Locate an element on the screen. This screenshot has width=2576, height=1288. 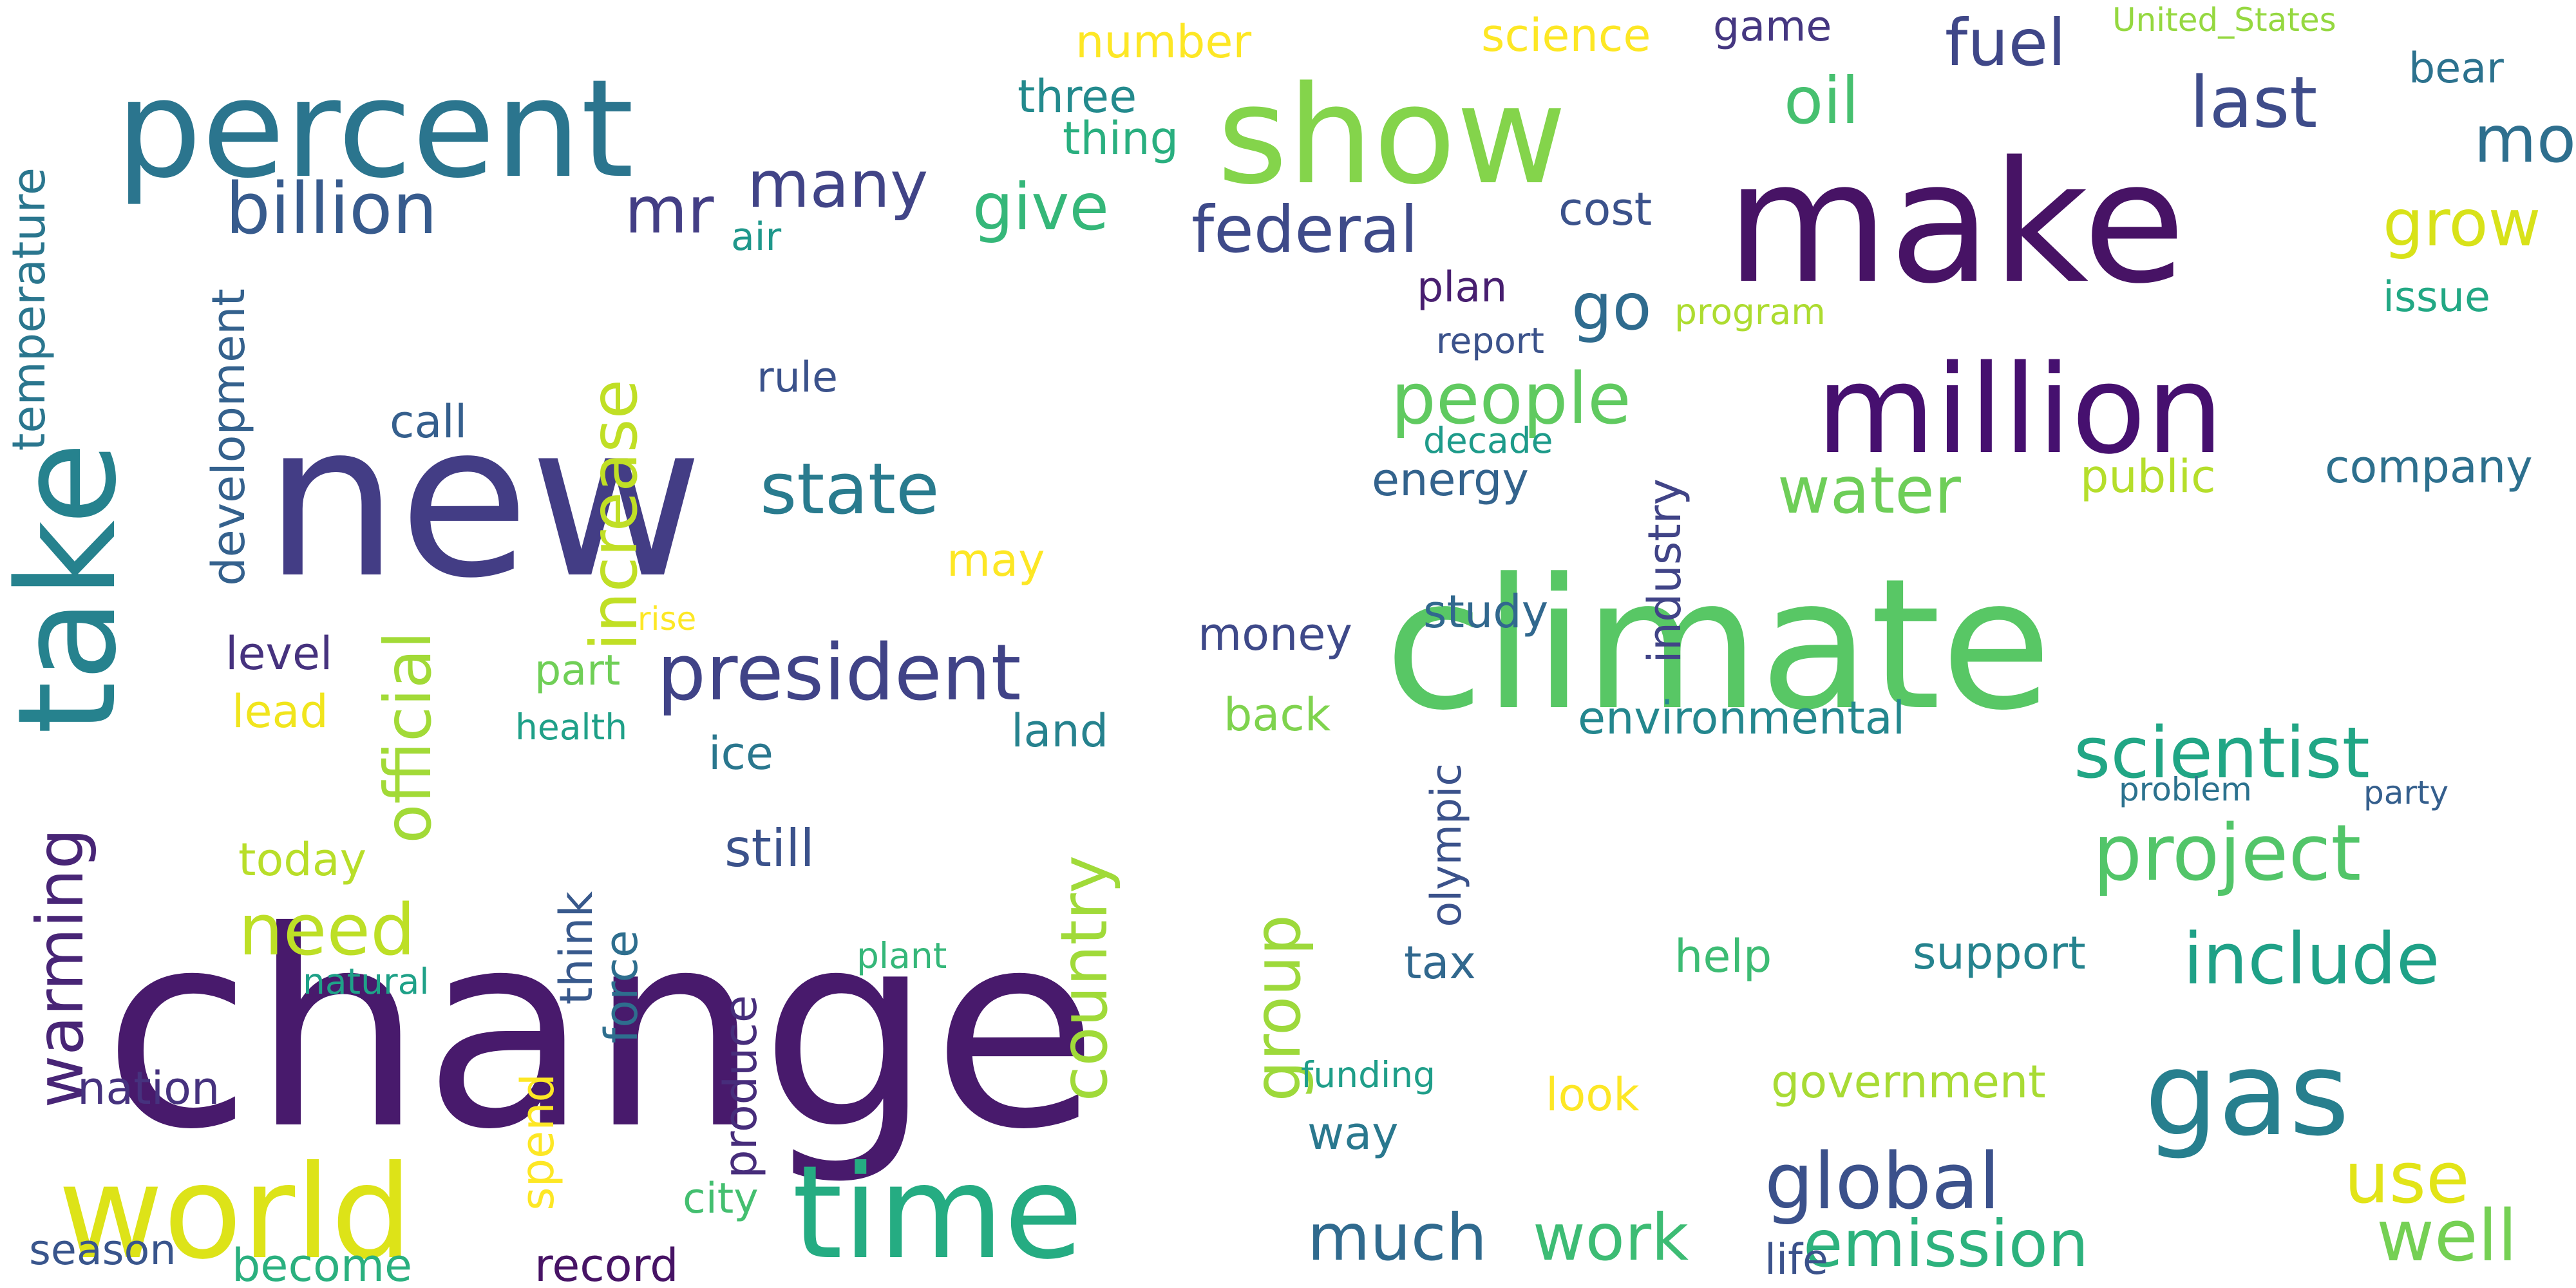
word-emission: emission is located at coordinates (1946, 1244).